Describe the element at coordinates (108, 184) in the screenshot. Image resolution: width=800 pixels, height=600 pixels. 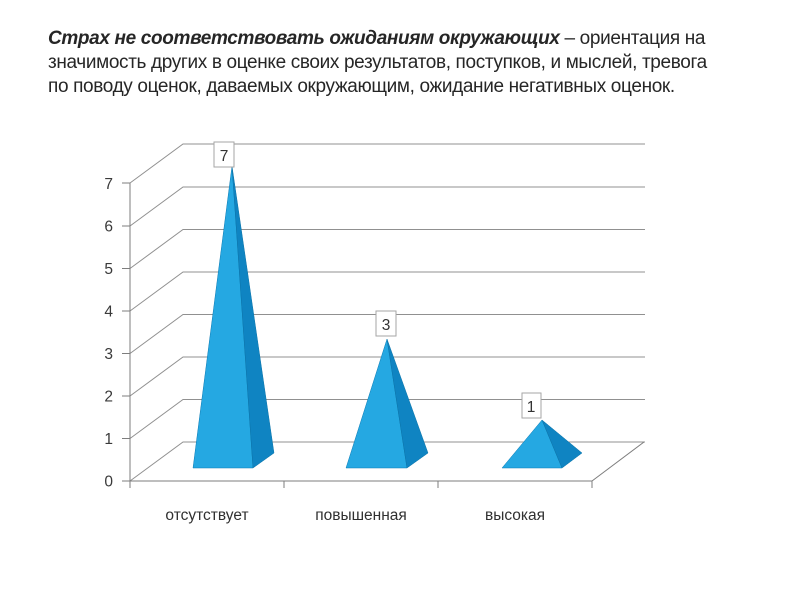
I see `y-tick-label: 7` at that location.